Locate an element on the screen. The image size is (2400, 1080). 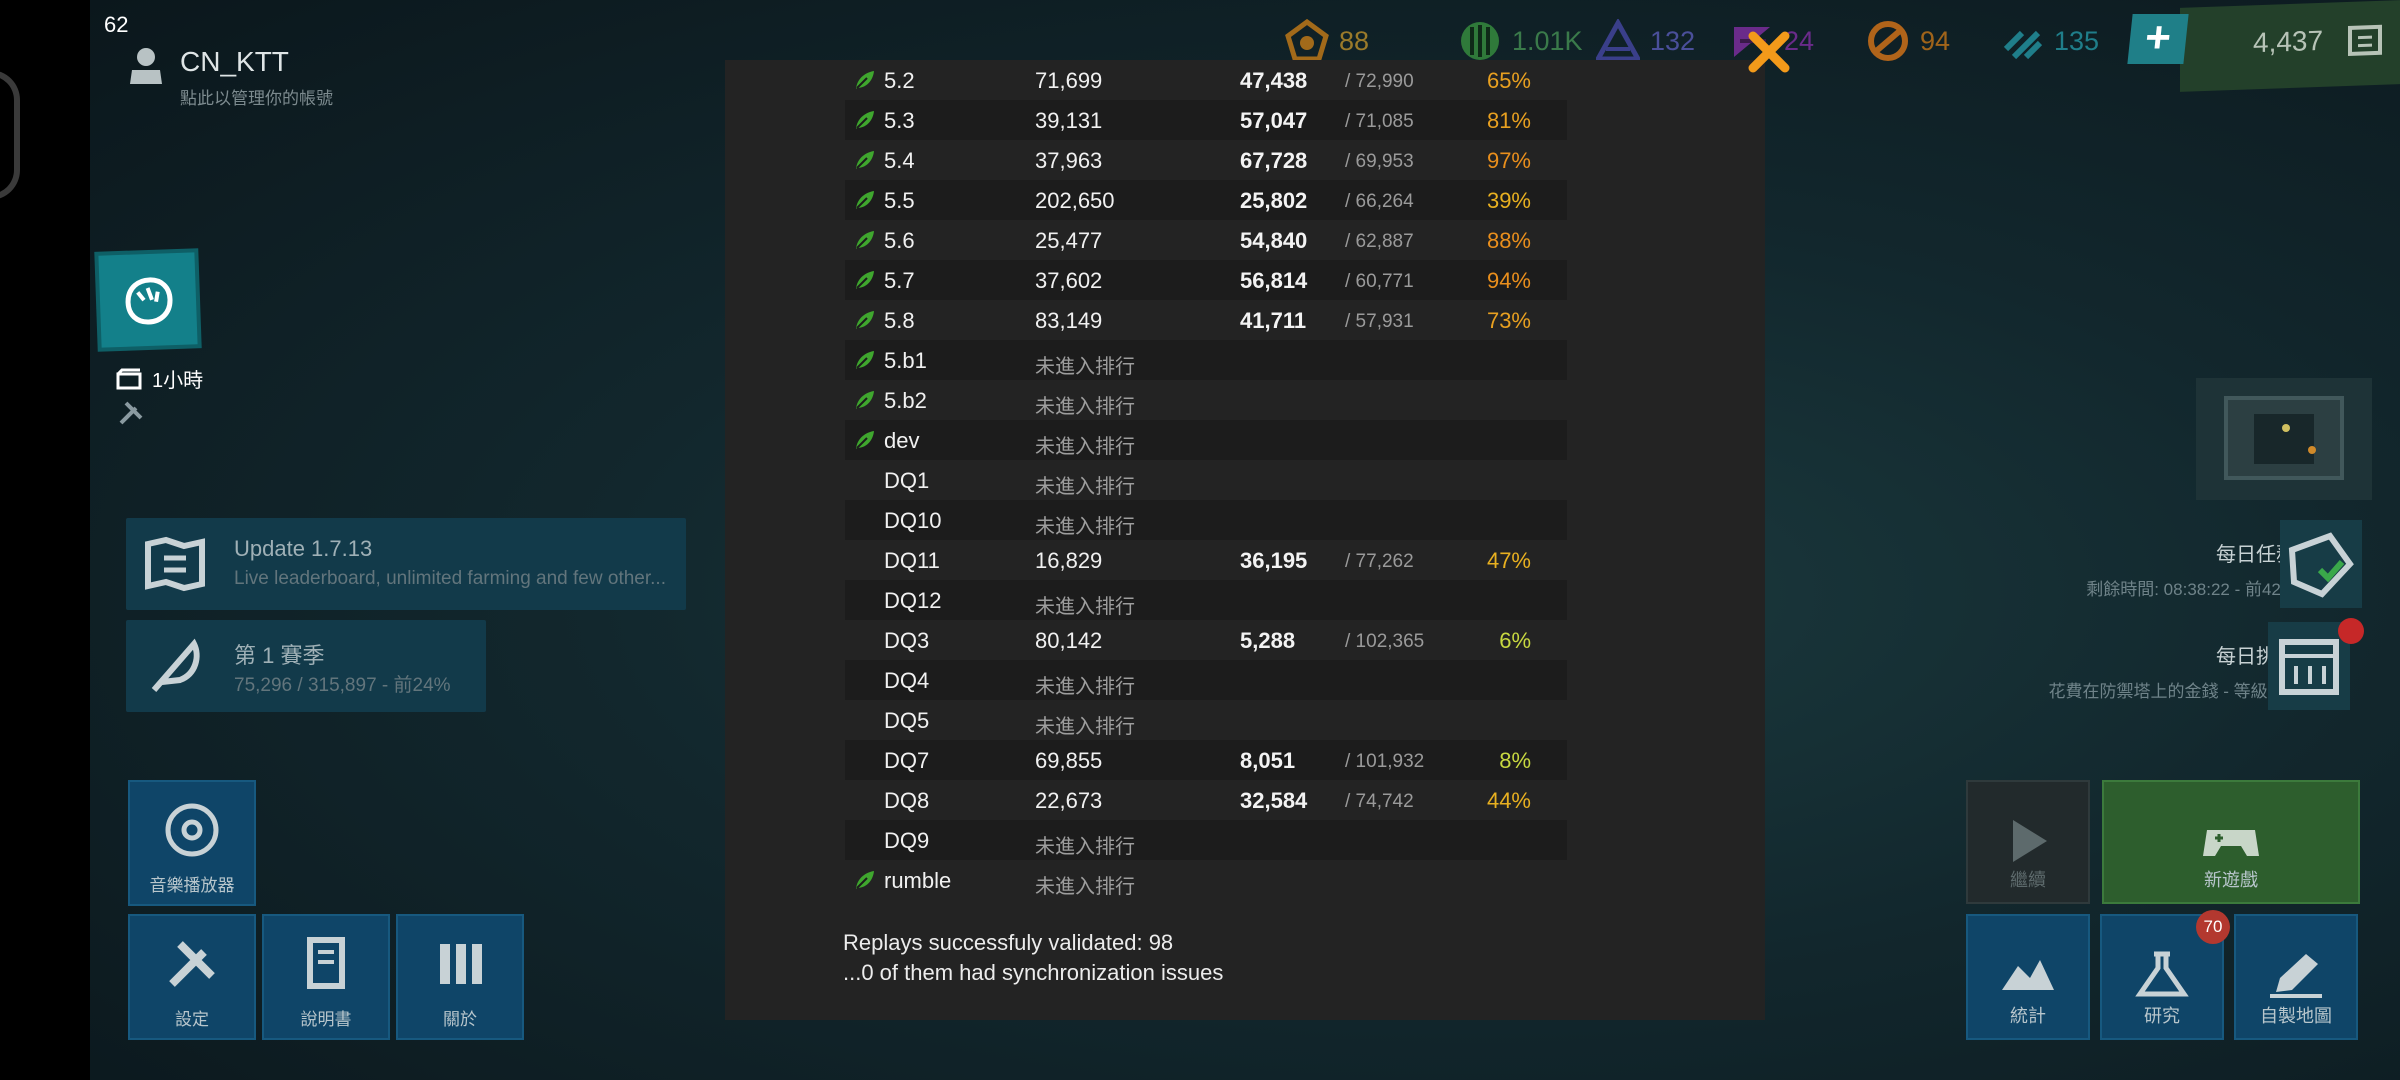
leaderboard-row: 5.3 39,131 57,047 / 71,085 81% is located at coordinates (1206, 120).